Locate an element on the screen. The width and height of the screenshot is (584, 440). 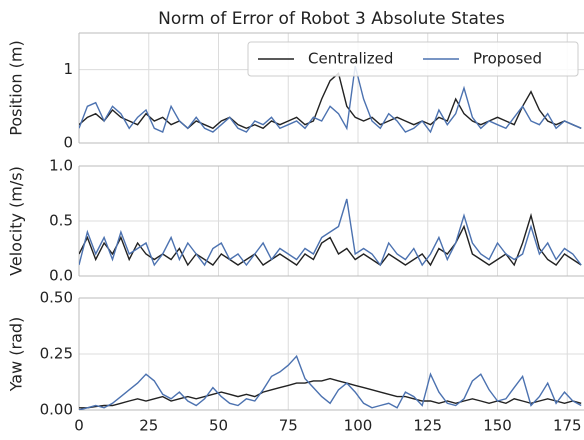
y-tick-label: 0.5 is located at coordinates (61, 221).